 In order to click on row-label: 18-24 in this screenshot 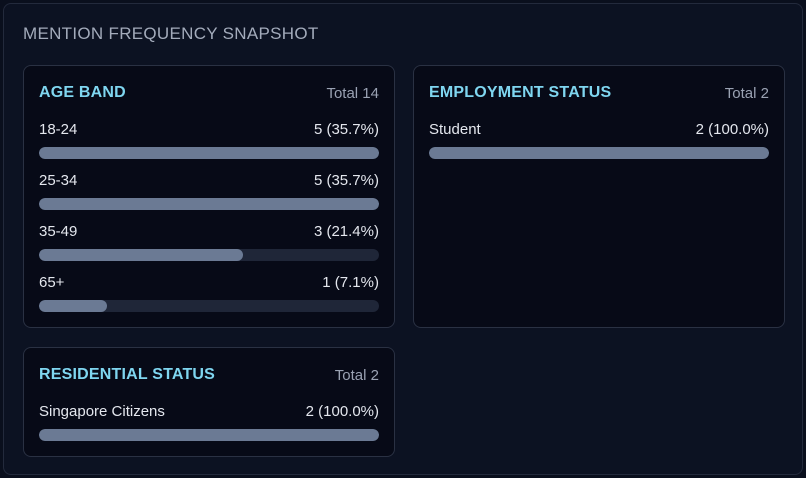, I will do `click(58, 129)`.